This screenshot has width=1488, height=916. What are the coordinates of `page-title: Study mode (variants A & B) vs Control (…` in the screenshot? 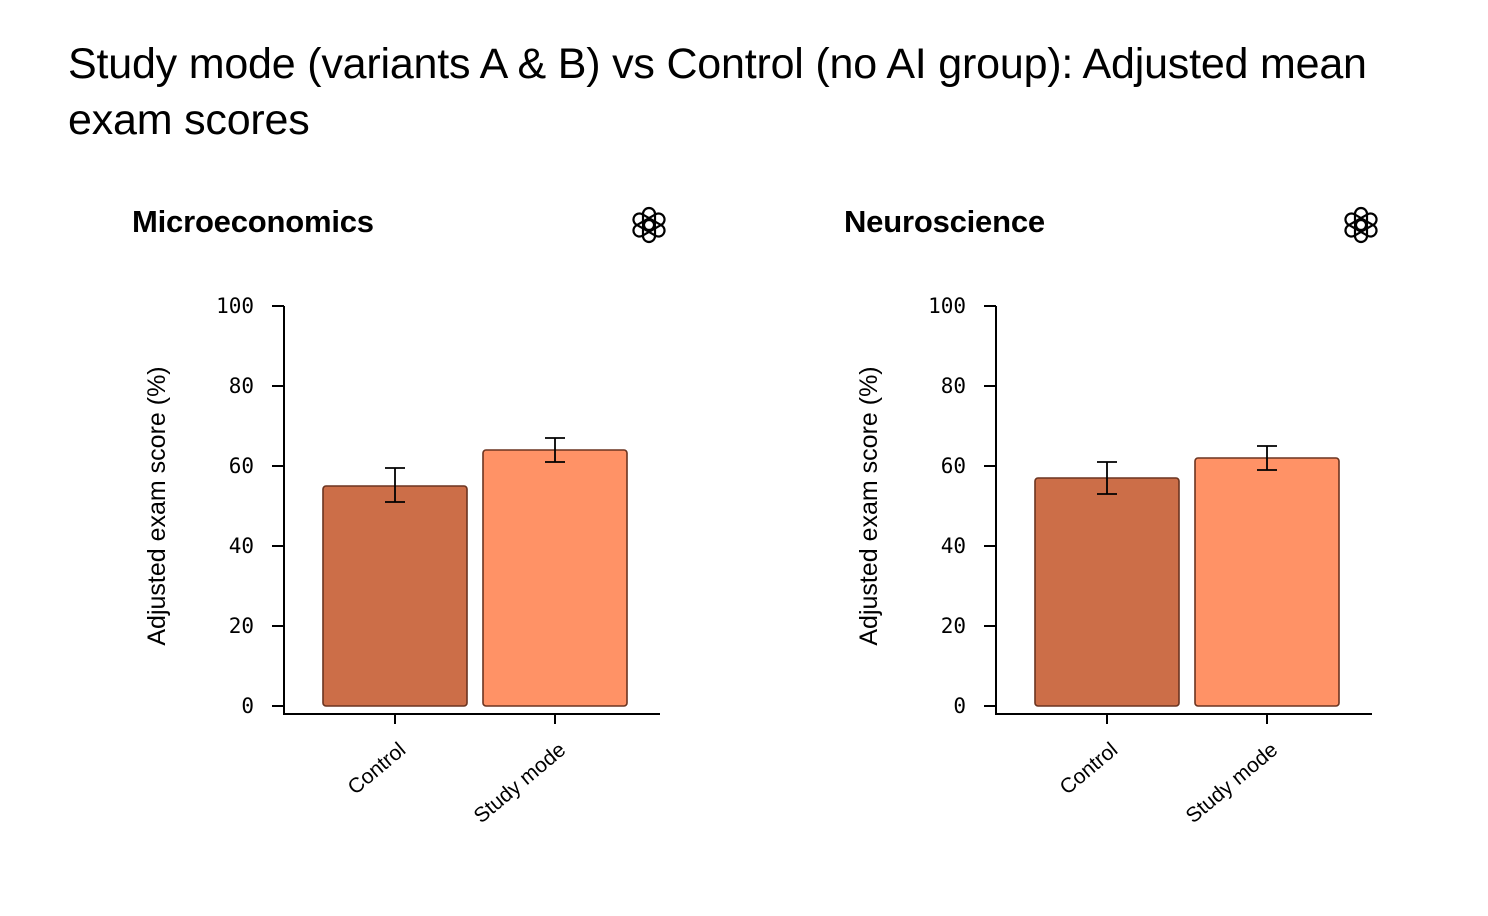 It's located at (717, 92).